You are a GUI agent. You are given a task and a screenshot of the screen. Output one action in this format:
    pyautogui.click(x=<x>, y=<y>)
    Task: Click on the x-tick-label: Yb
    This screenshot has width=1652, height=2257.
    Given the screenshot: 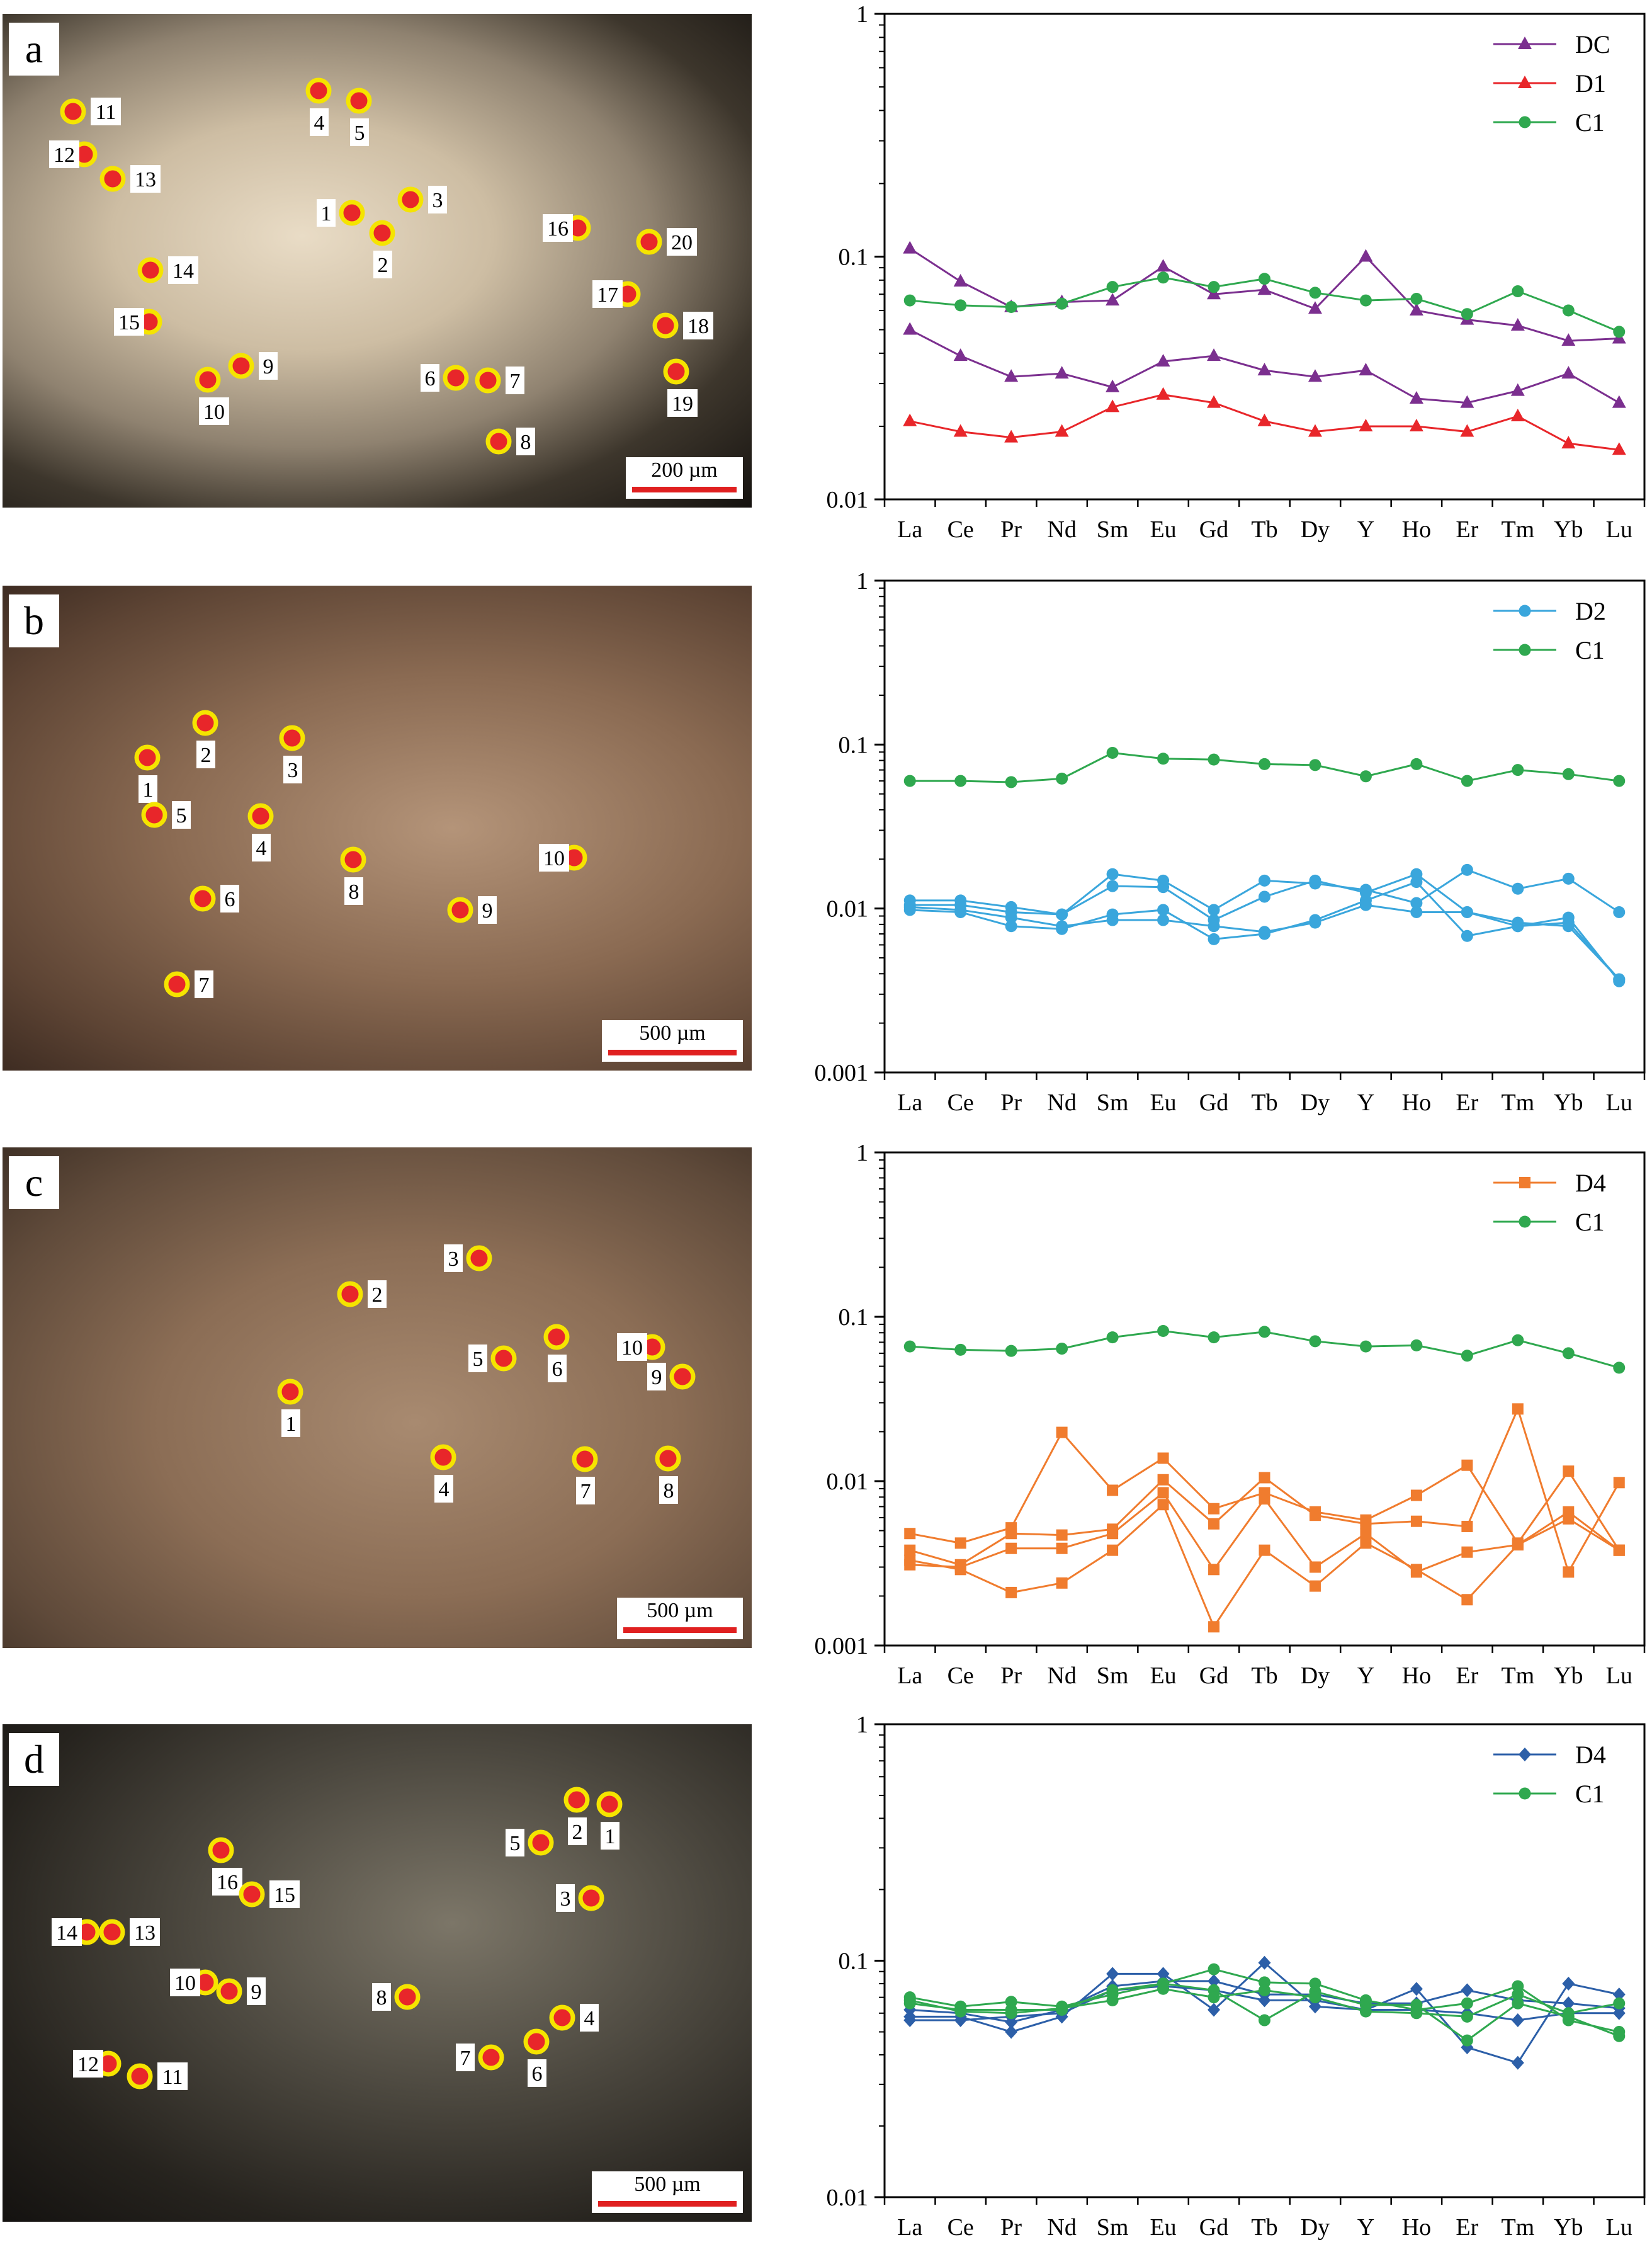 What is the action you would take?
    pyautogui.click(x=1568, y=529)
    